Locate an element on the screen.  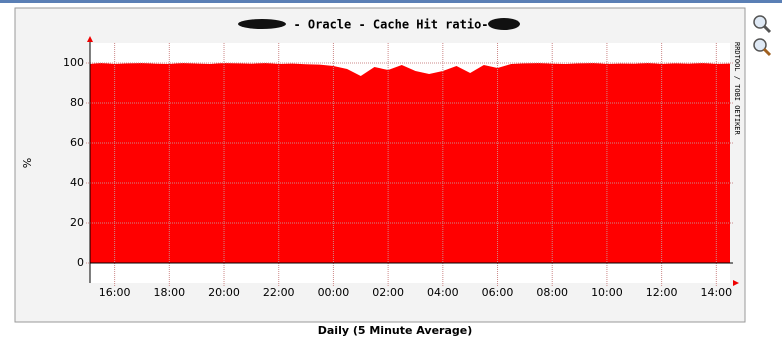
zoom-out-icon is located at coordinates (762, 47).